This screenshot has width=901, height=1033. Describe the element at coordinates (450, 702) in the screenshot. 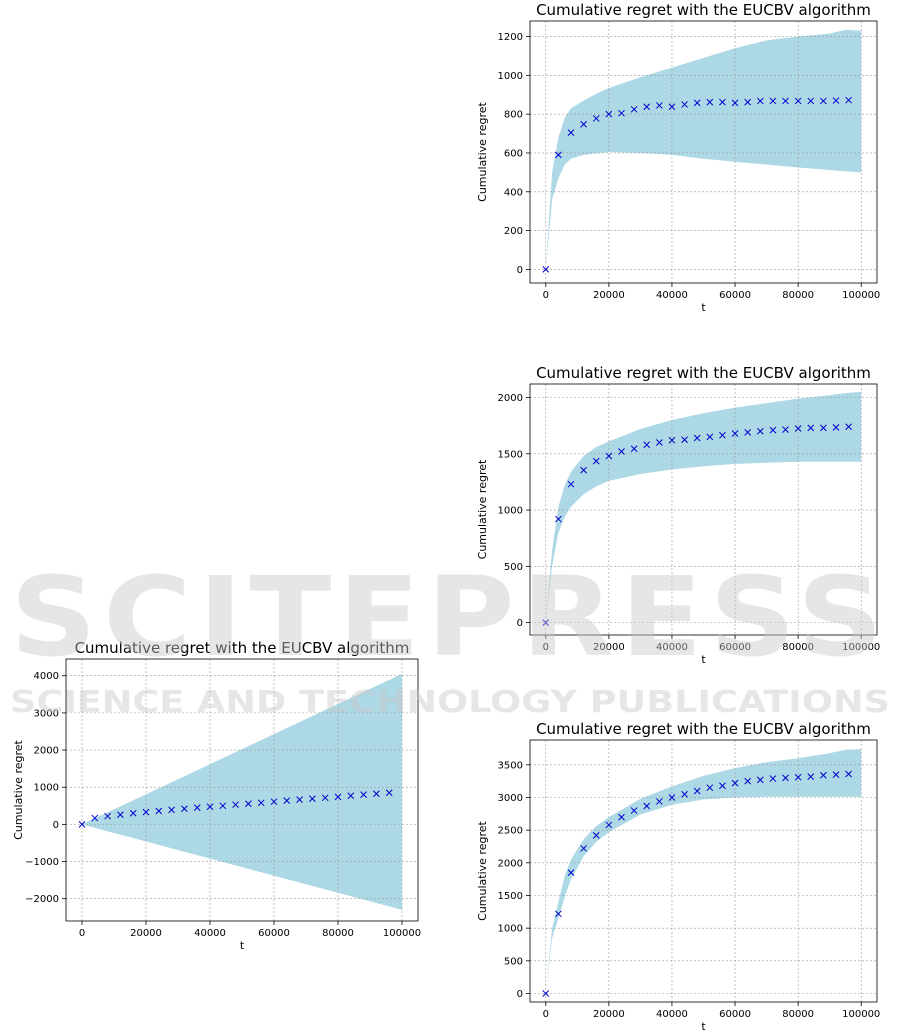

I see `watermark-sub: SCIENCE AND TECHNOLOGY PUBLICATIONS` at that location.